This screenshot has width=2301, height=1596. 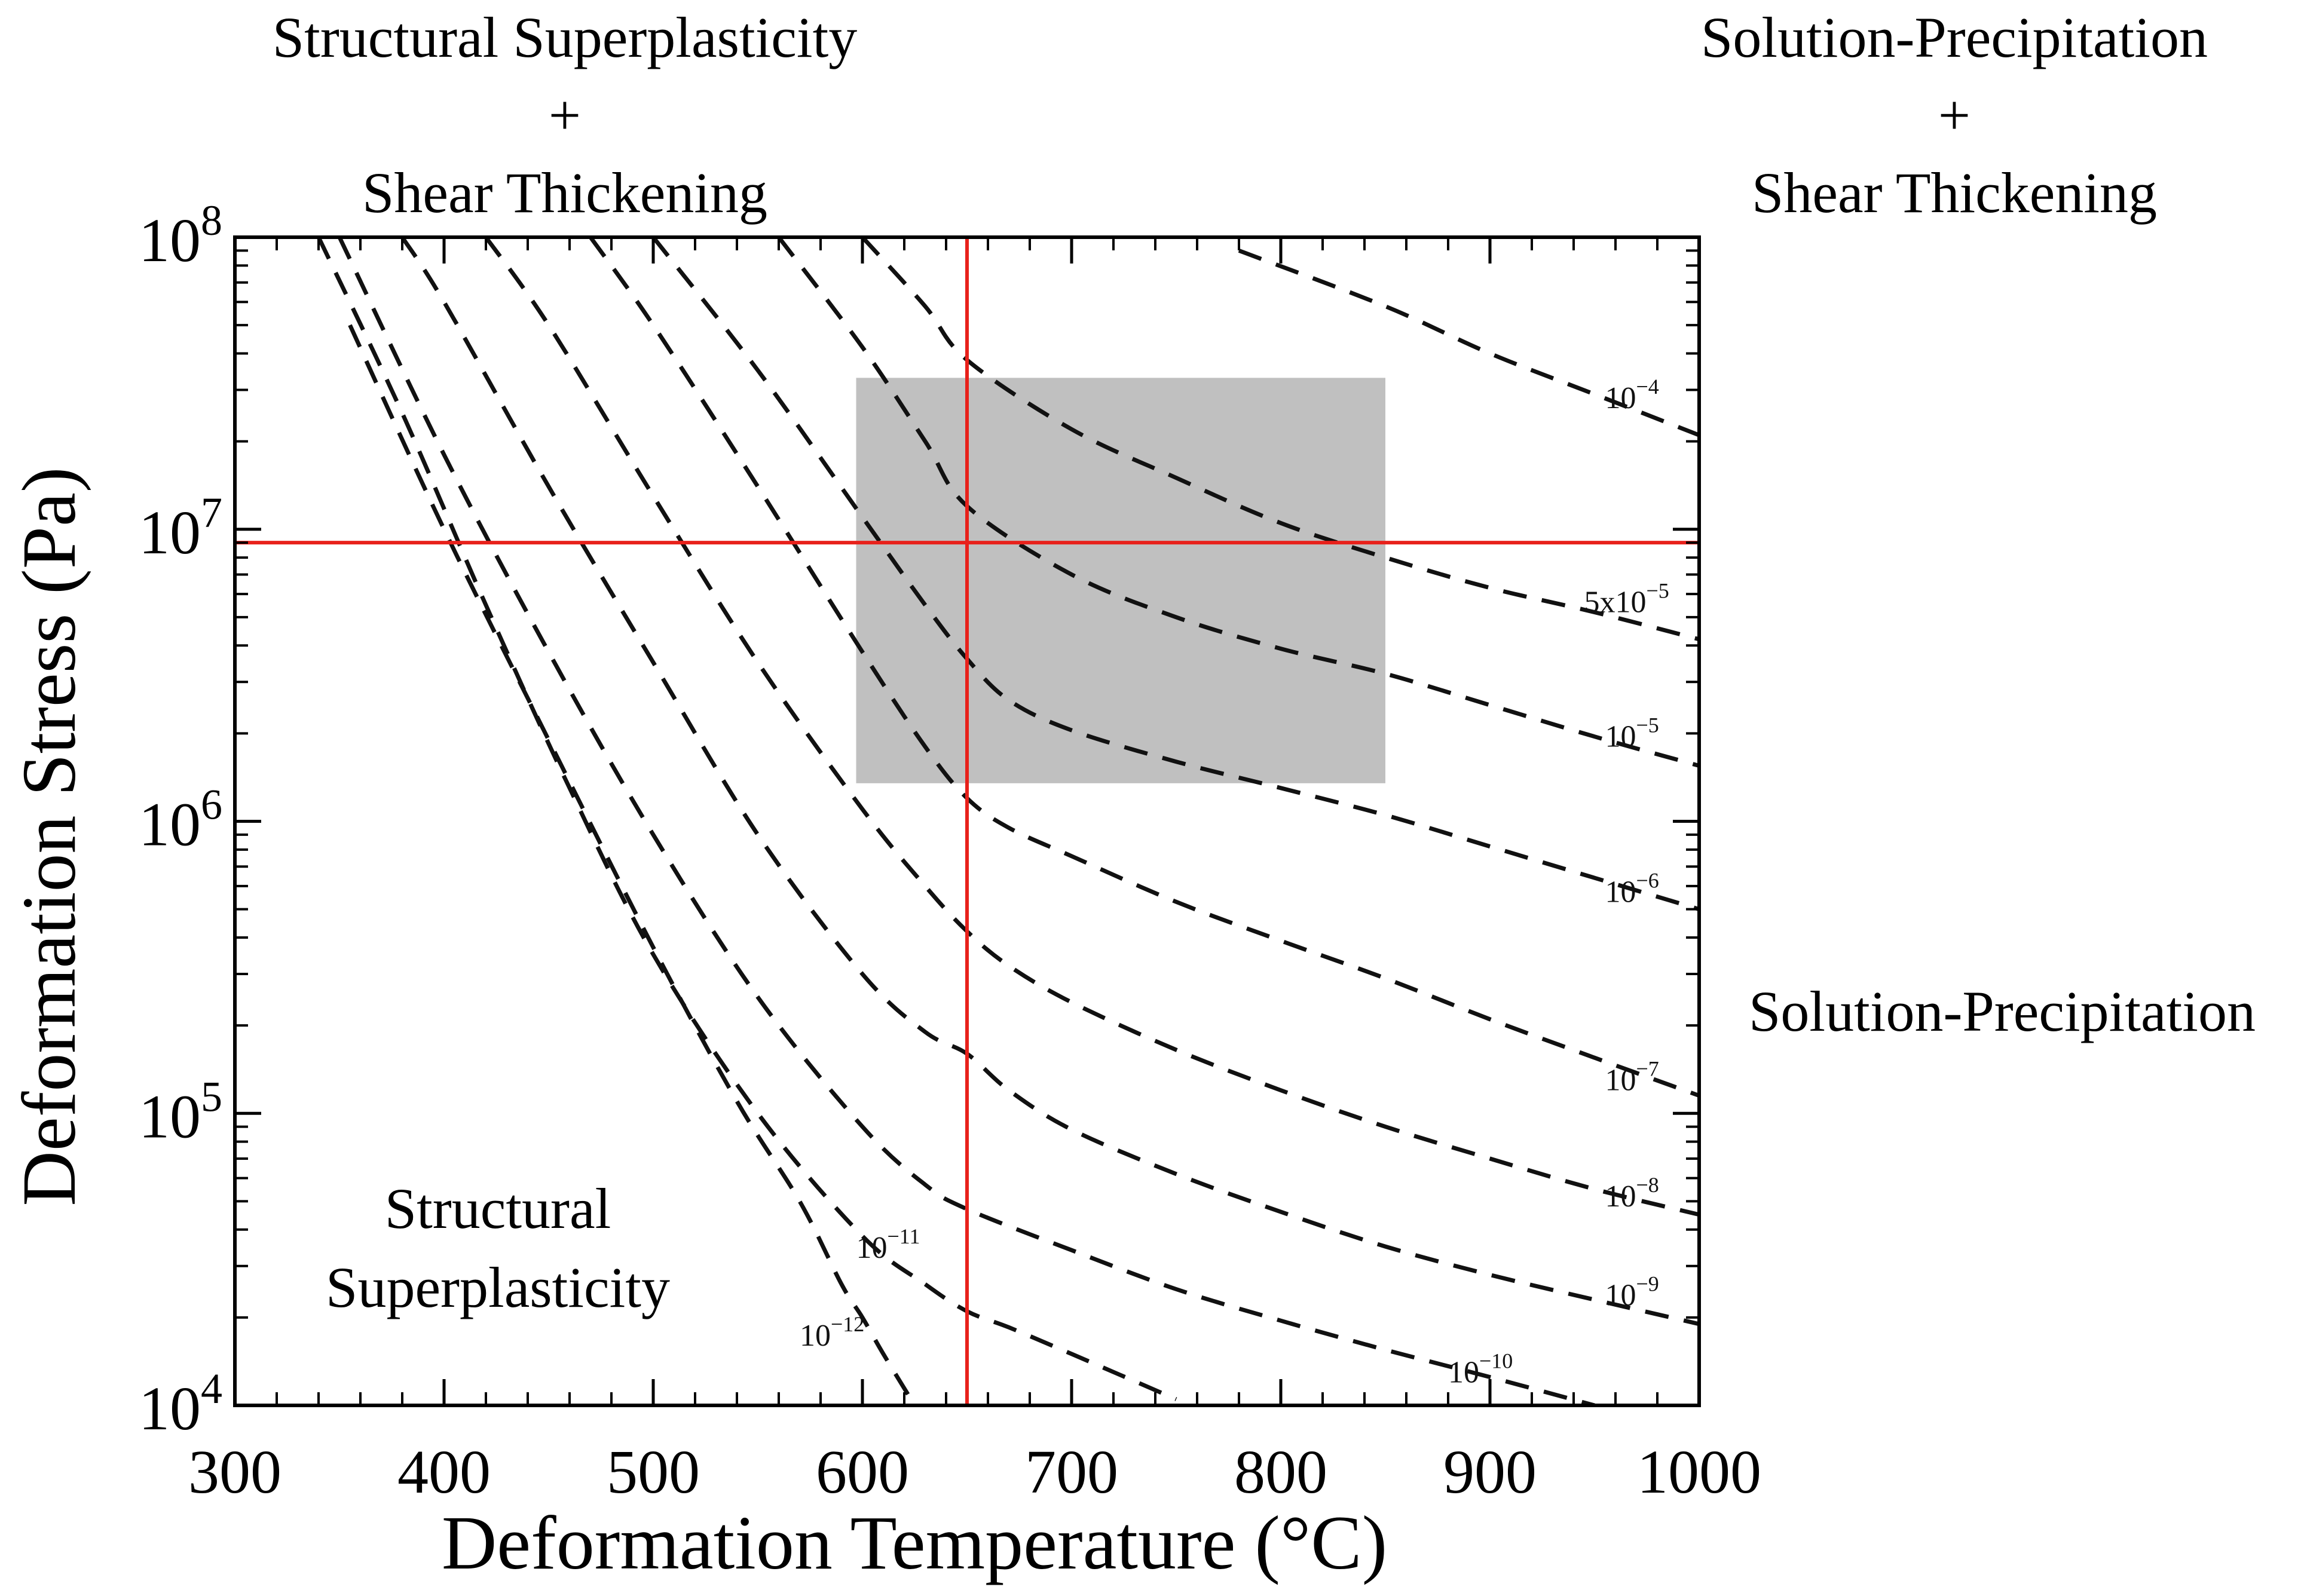 I want to click on series-label: 10−5, so click(x=1632, y=733).